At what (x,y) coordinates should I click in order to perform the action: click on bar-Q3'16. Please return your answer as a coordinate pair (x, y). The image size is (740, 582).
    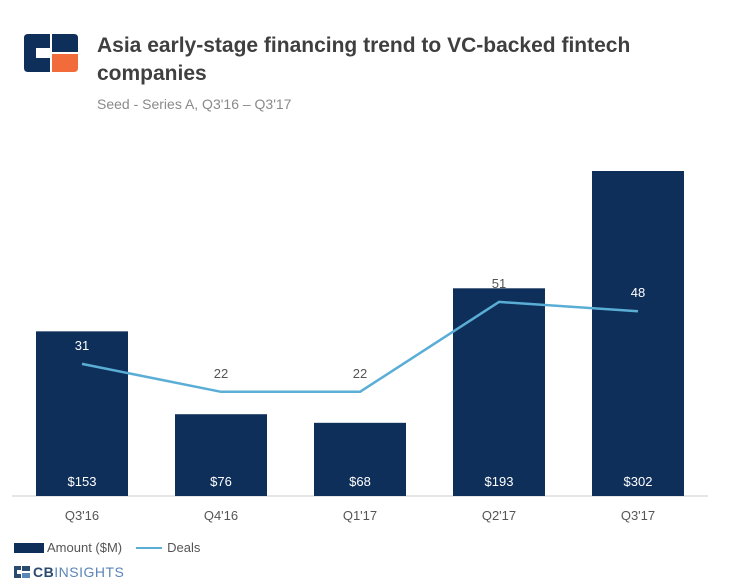
    Looking at the image, I should click on (82, 413).